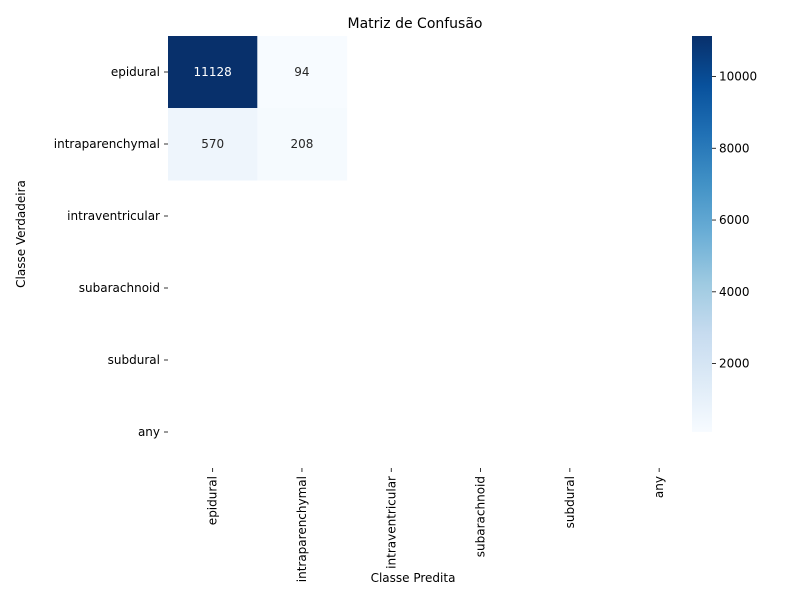  What do you see at coordinates (149, 432) in the screenshot?
I see `y-tick-label: any` at bounding box center [149, 432].